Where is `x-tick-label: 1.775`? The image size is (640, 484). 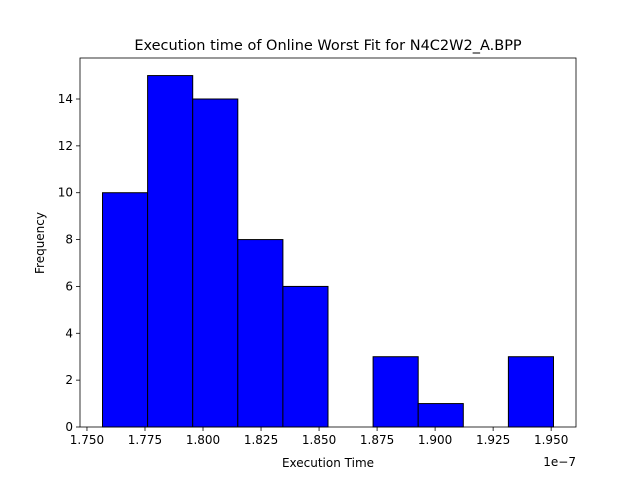 x-tick-label: 1.775 is located at coordinates (145, 440).